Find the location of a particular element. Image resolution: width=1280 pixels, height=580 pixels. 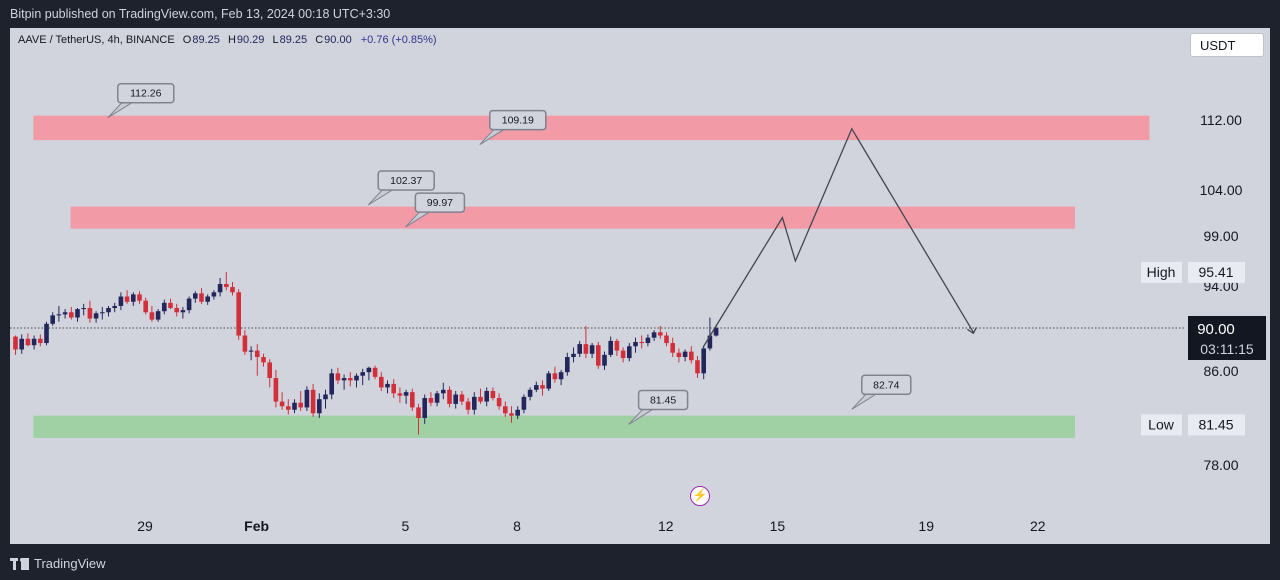

price-tick-label: 86.00 is located at coordinates (1220, 371).